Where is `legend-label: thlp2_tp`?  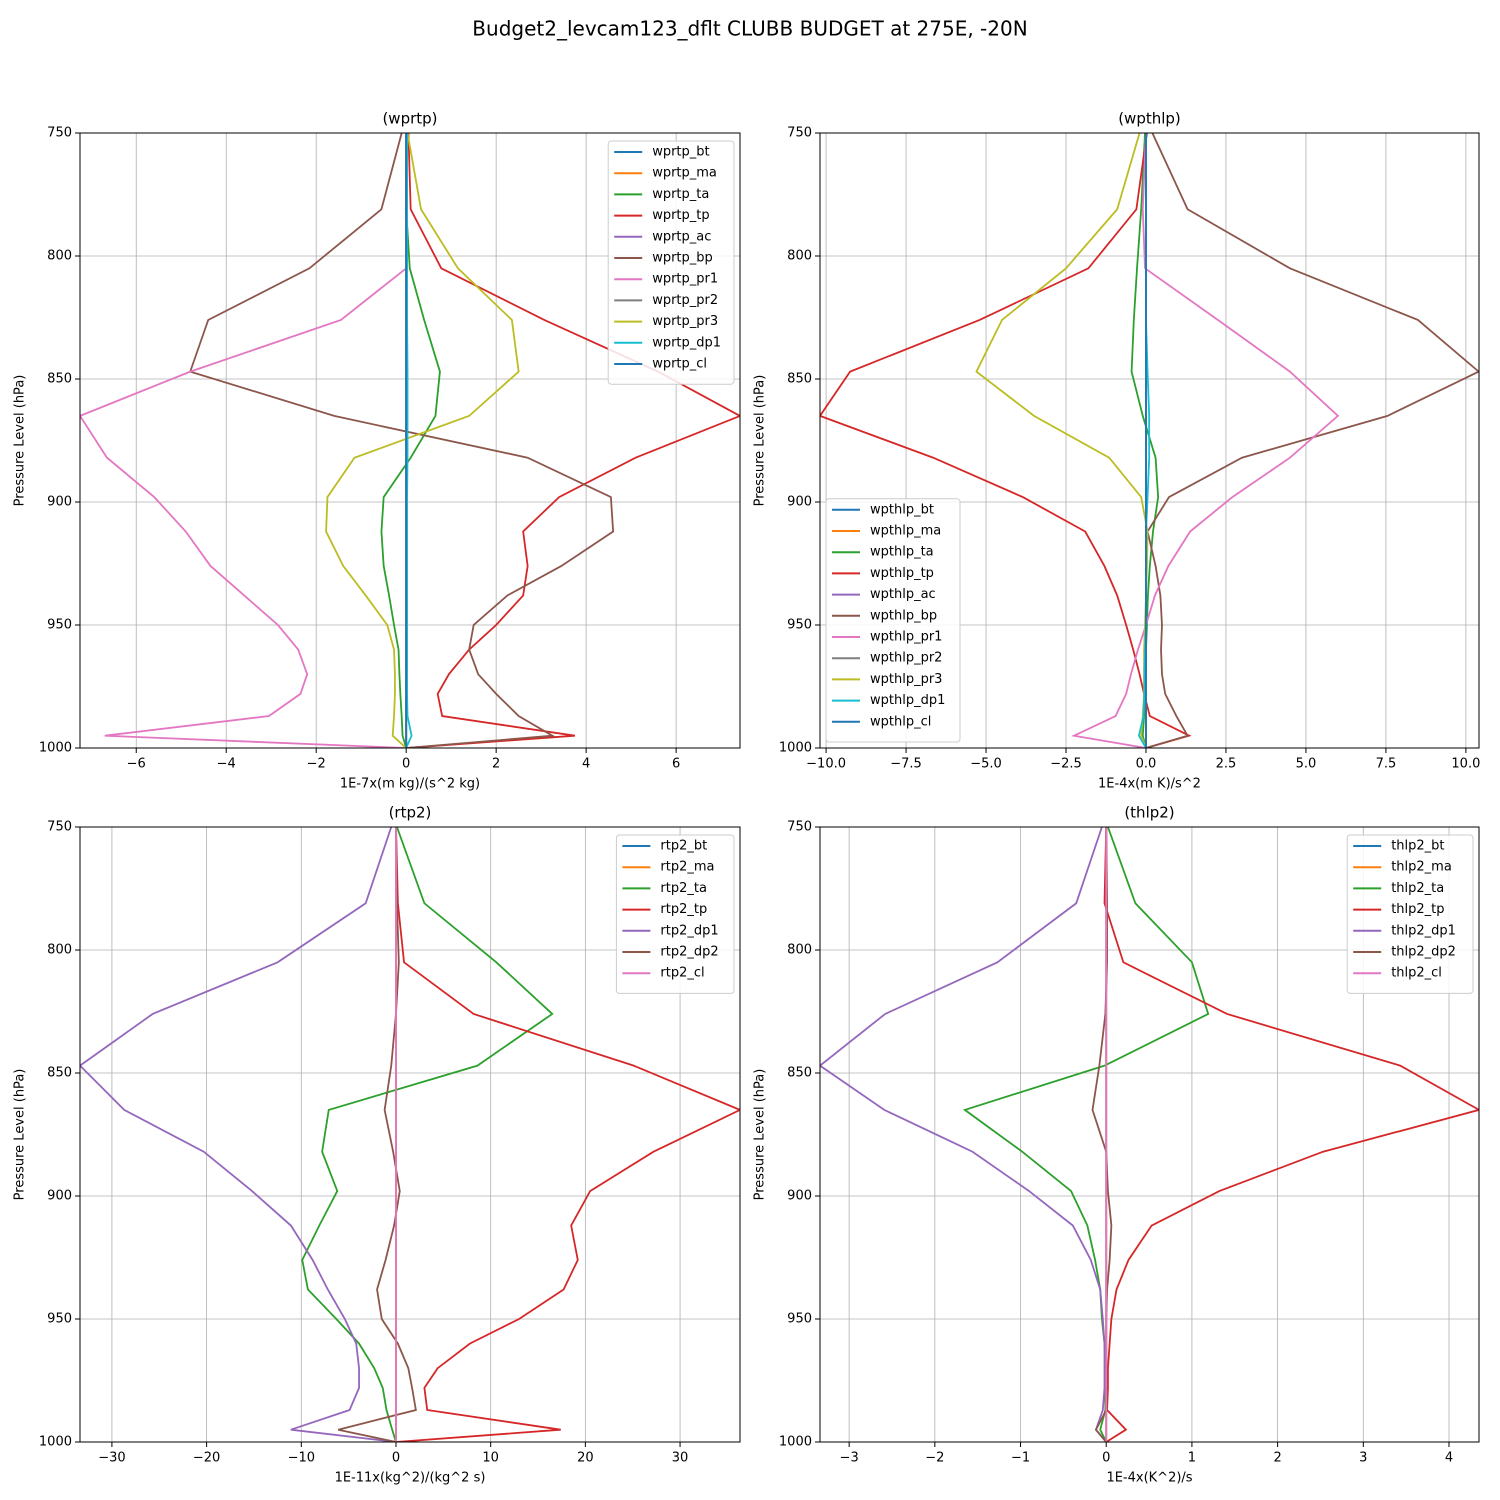 legend-label: thlp2_tp is located at coordinates (1417, 909).